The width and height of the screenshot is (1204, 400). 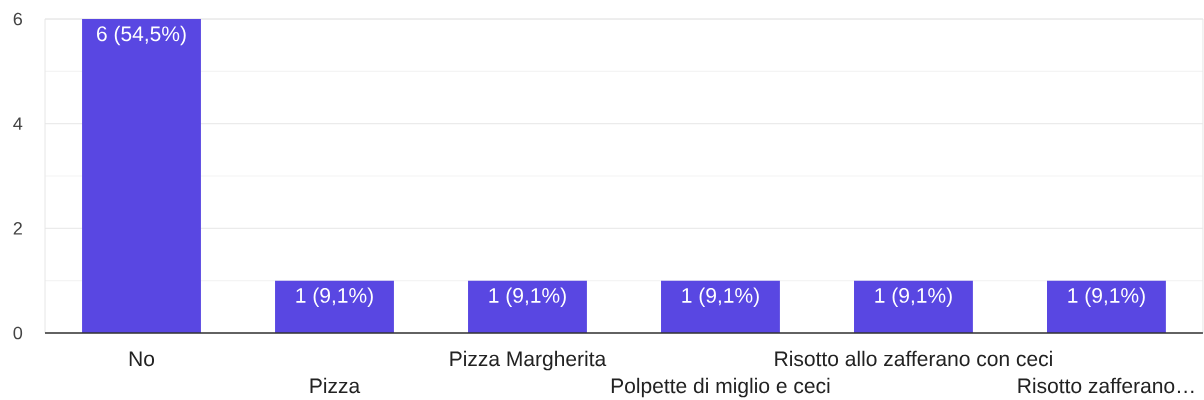 I want to click on y-tick-label: 6, so click(x=18, y=19).